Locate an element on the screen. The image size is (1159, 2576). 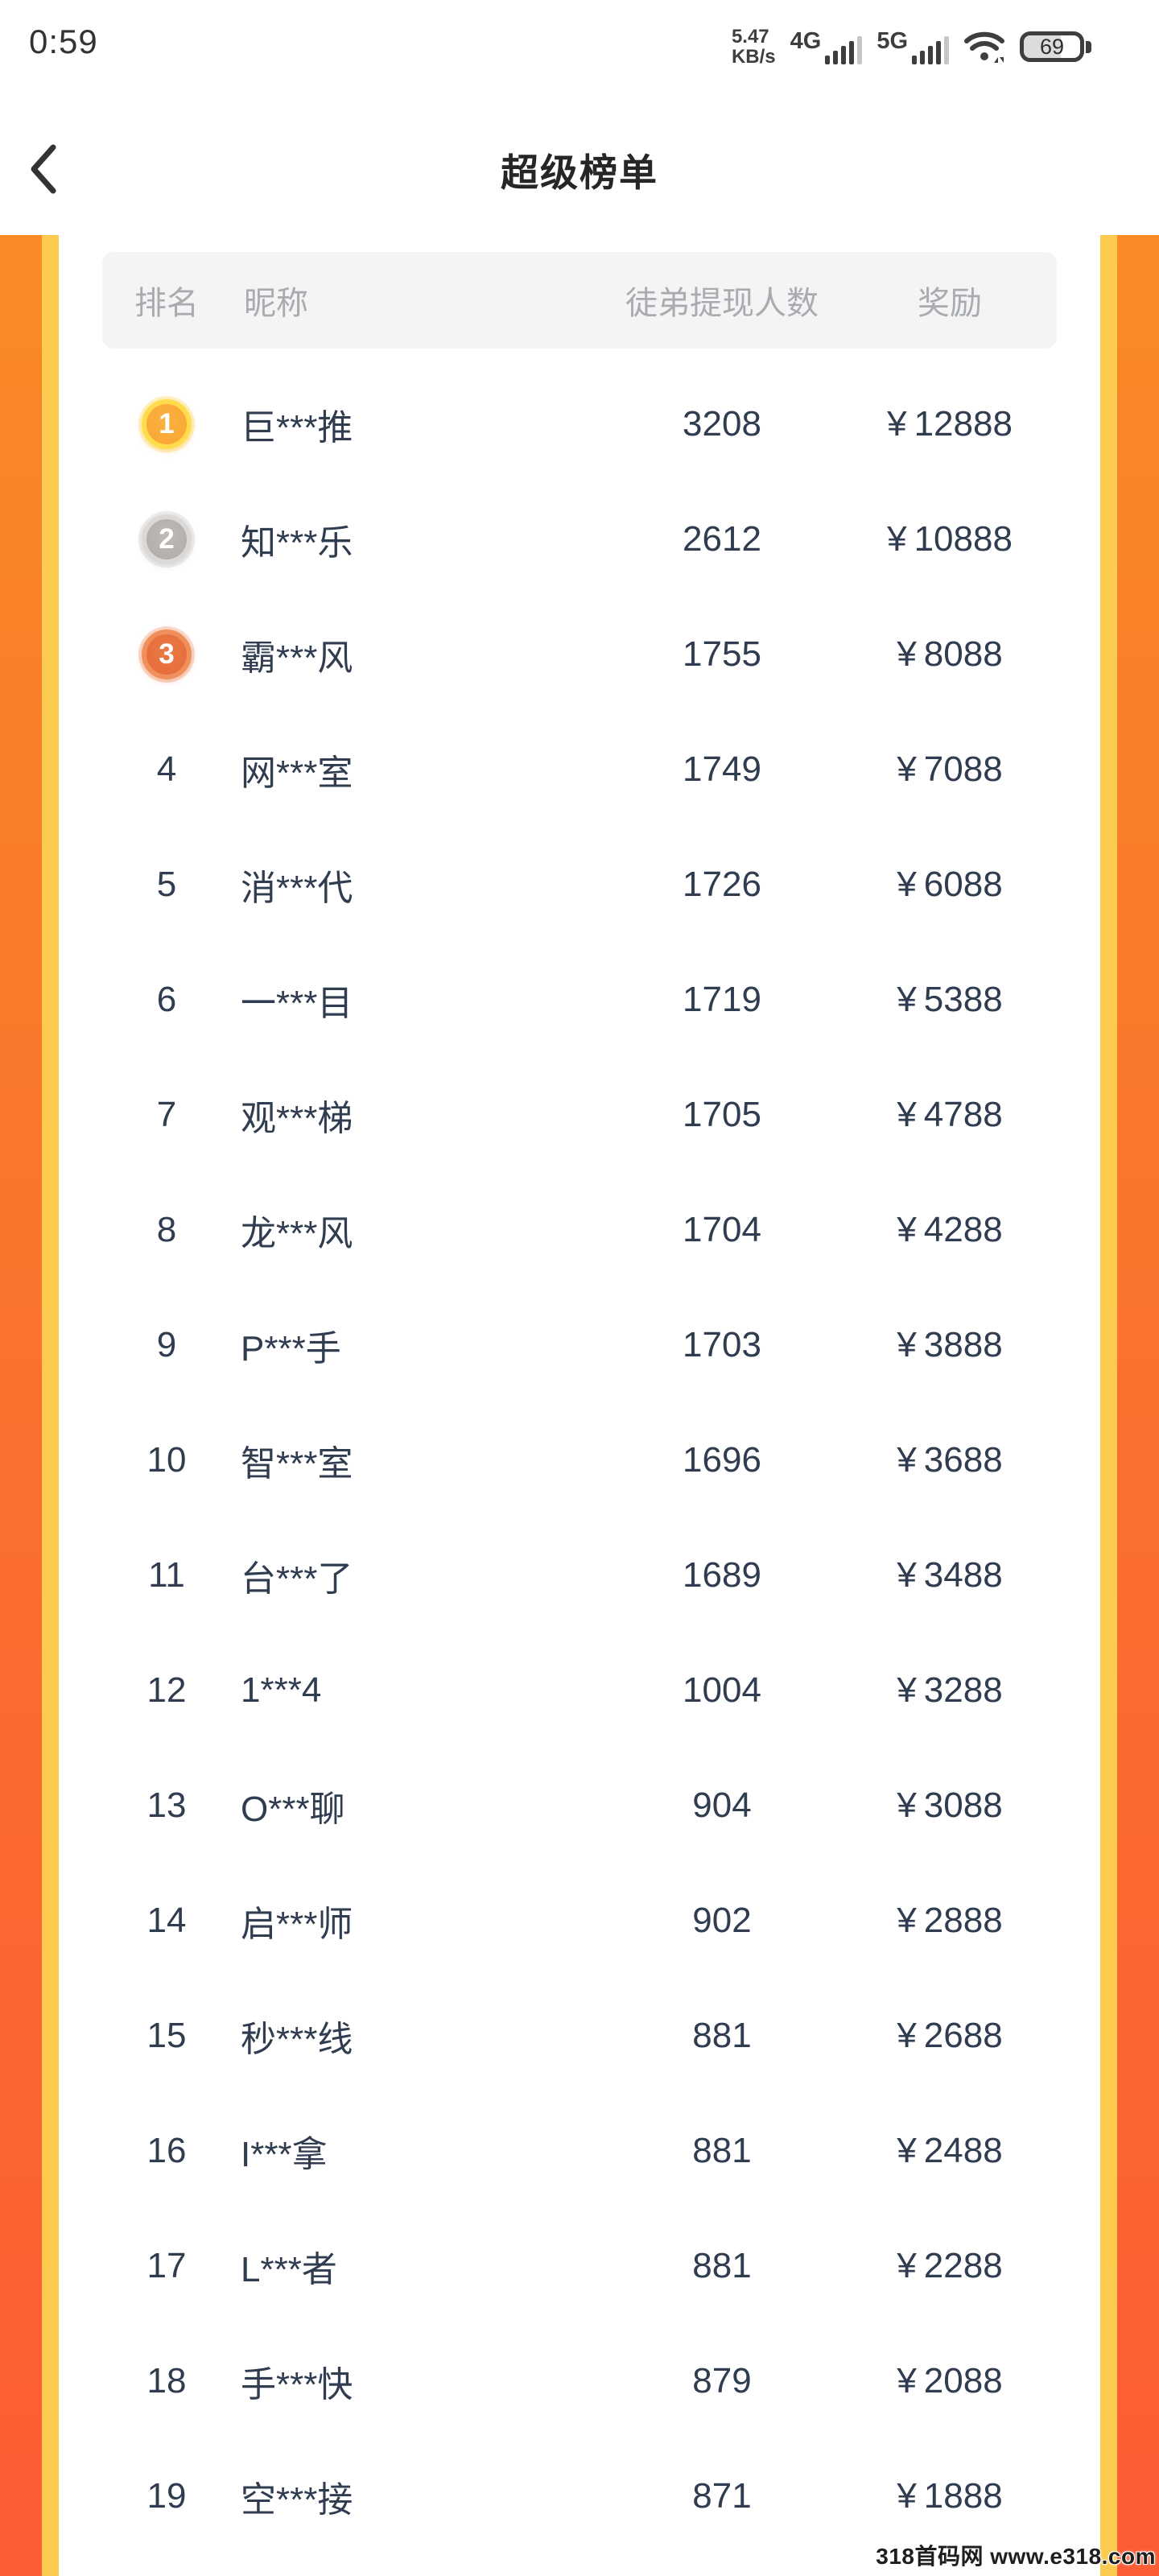
rank-cell: 16 is located at coordinates (166, 2151).